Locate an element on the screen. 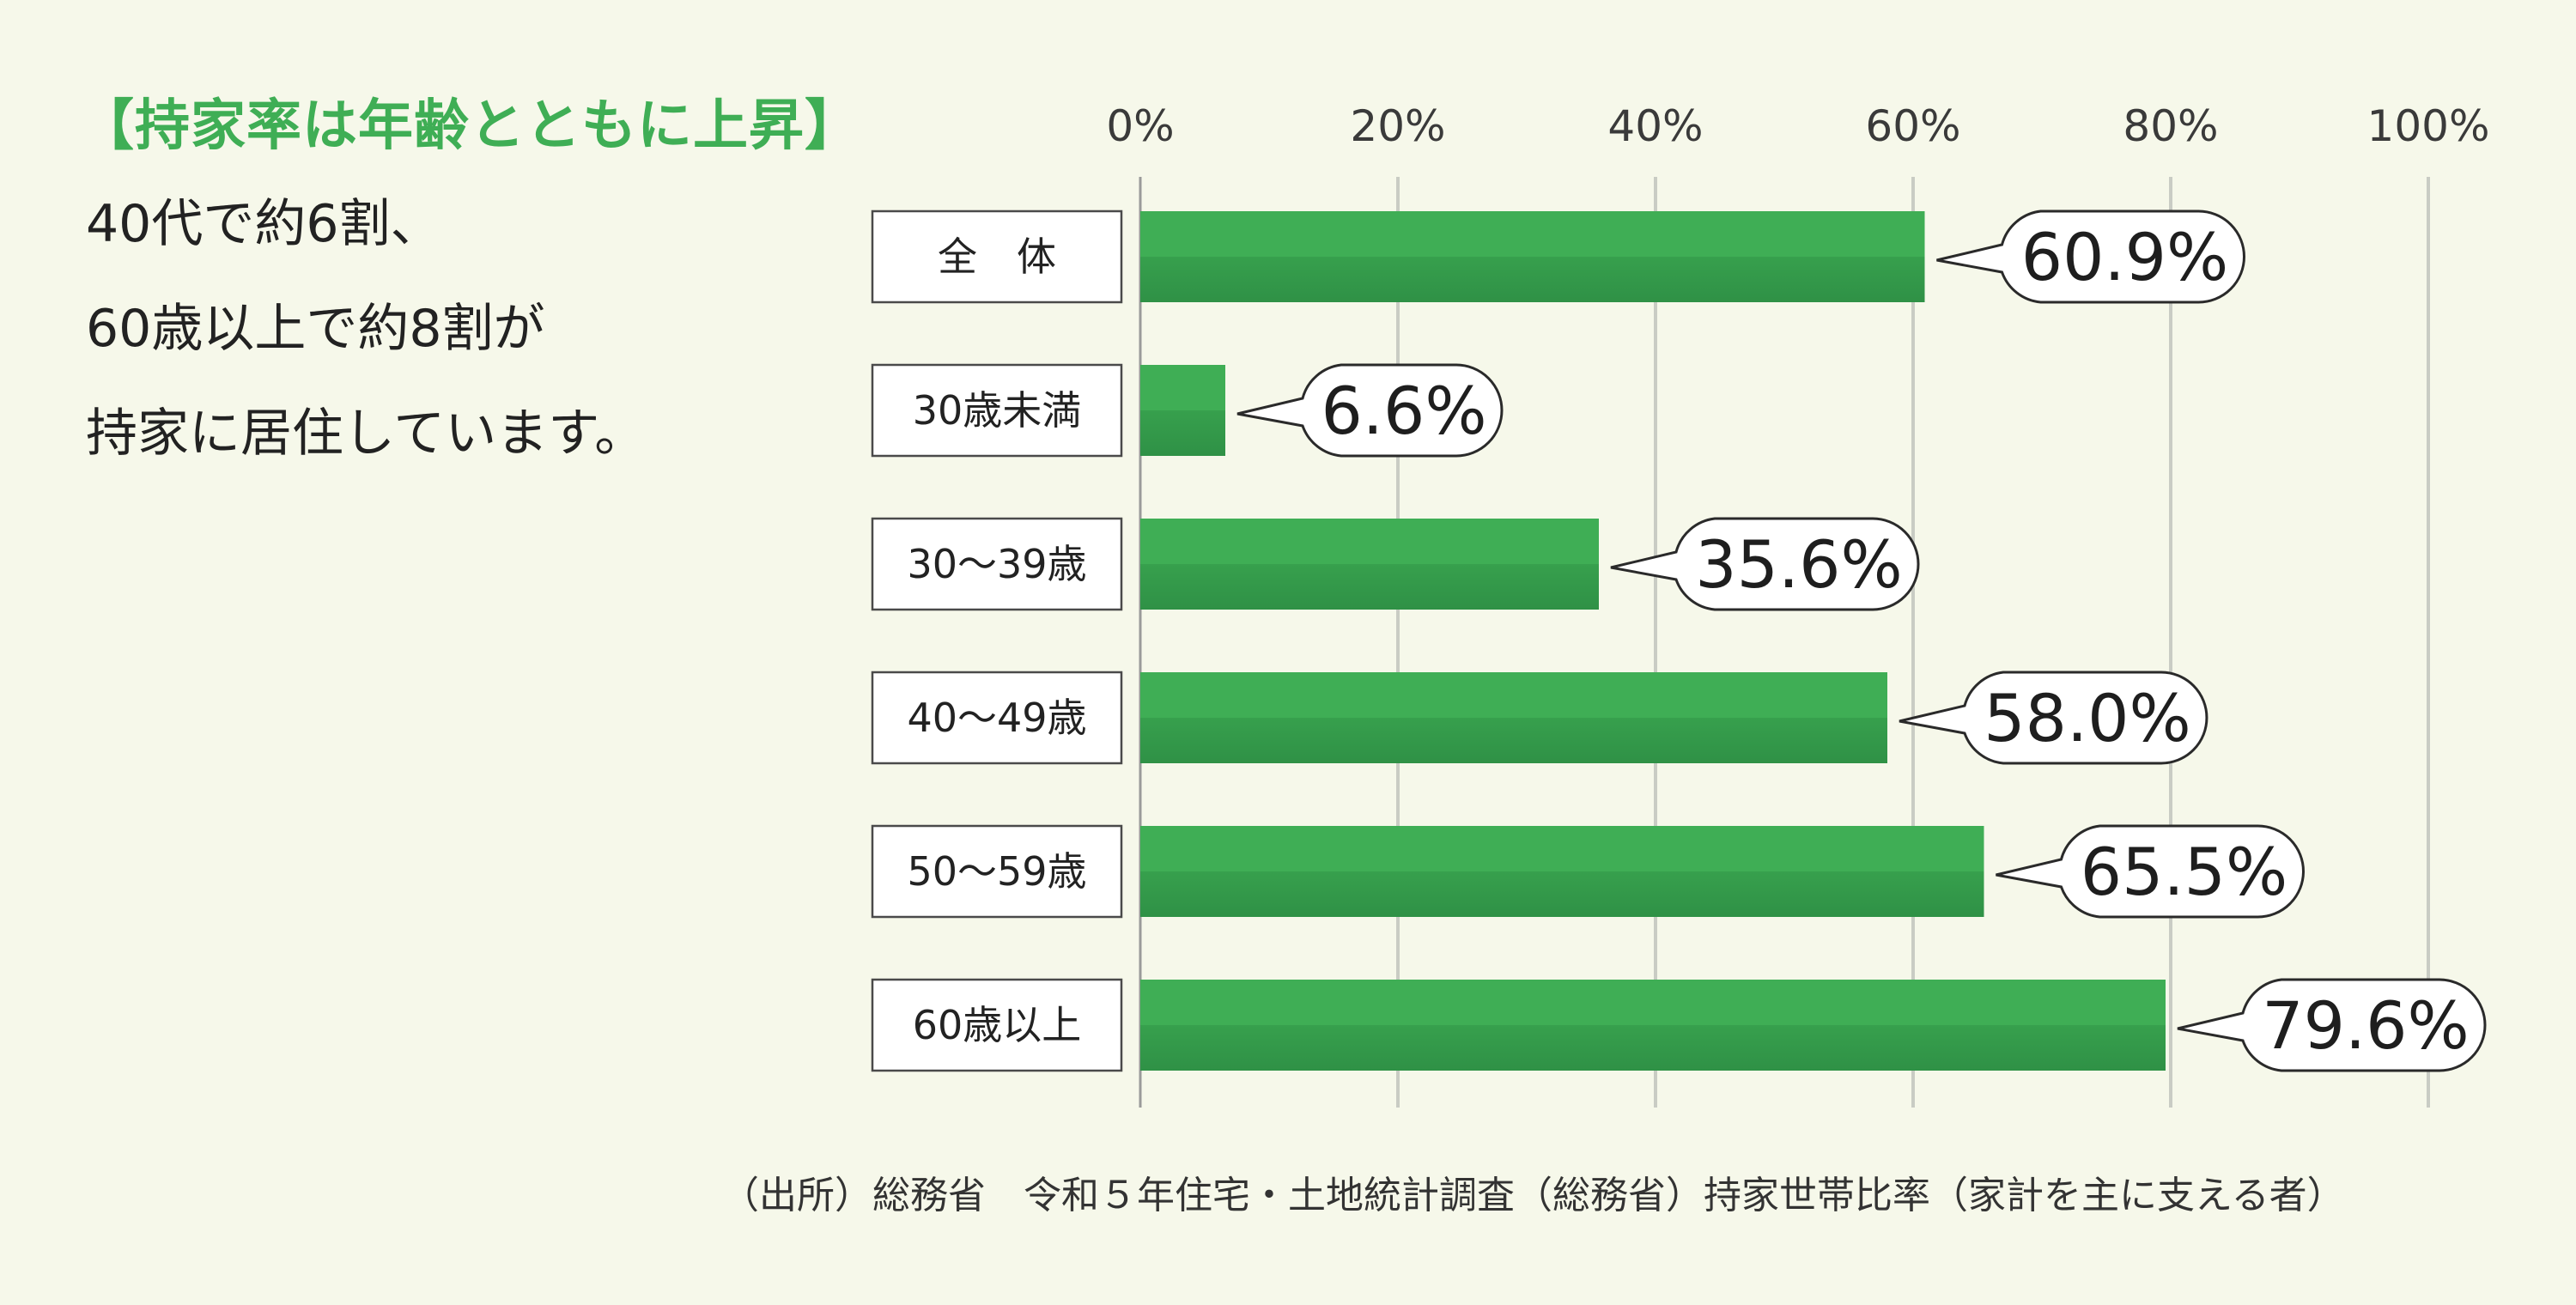 The height and width of the screenshot is (1305, 2576). value-label: 35.6% is located at coordinates (1799, 564).